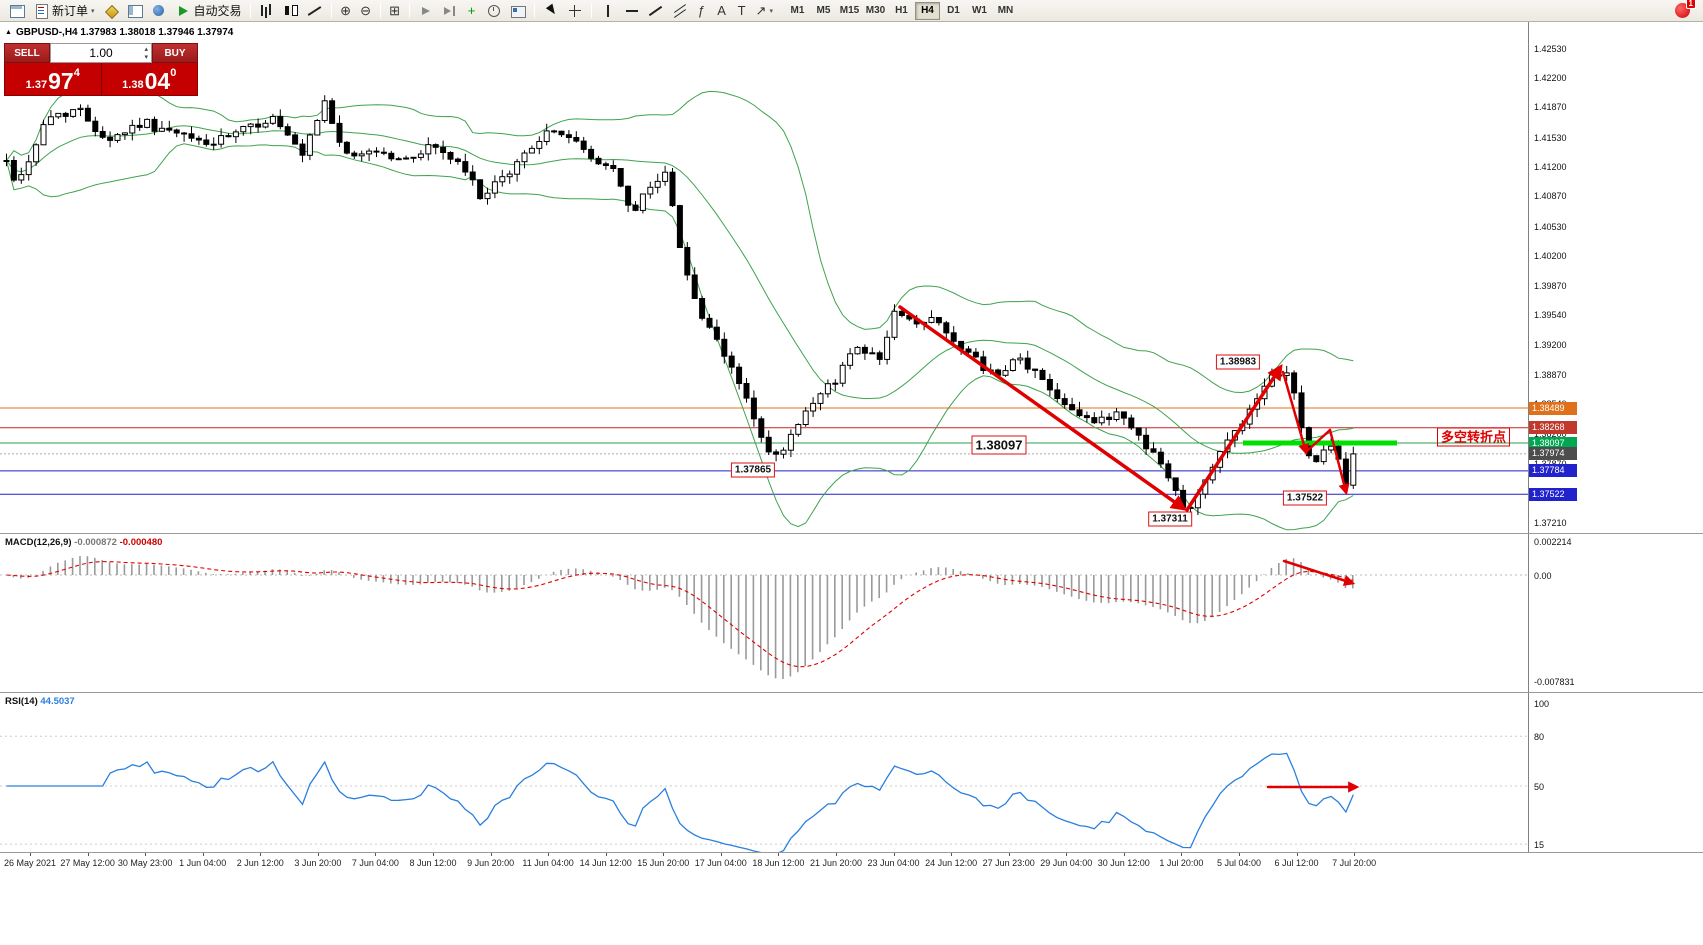  I want to click on volume-spinner-icon: ▴ ▾, so click(146, 54).